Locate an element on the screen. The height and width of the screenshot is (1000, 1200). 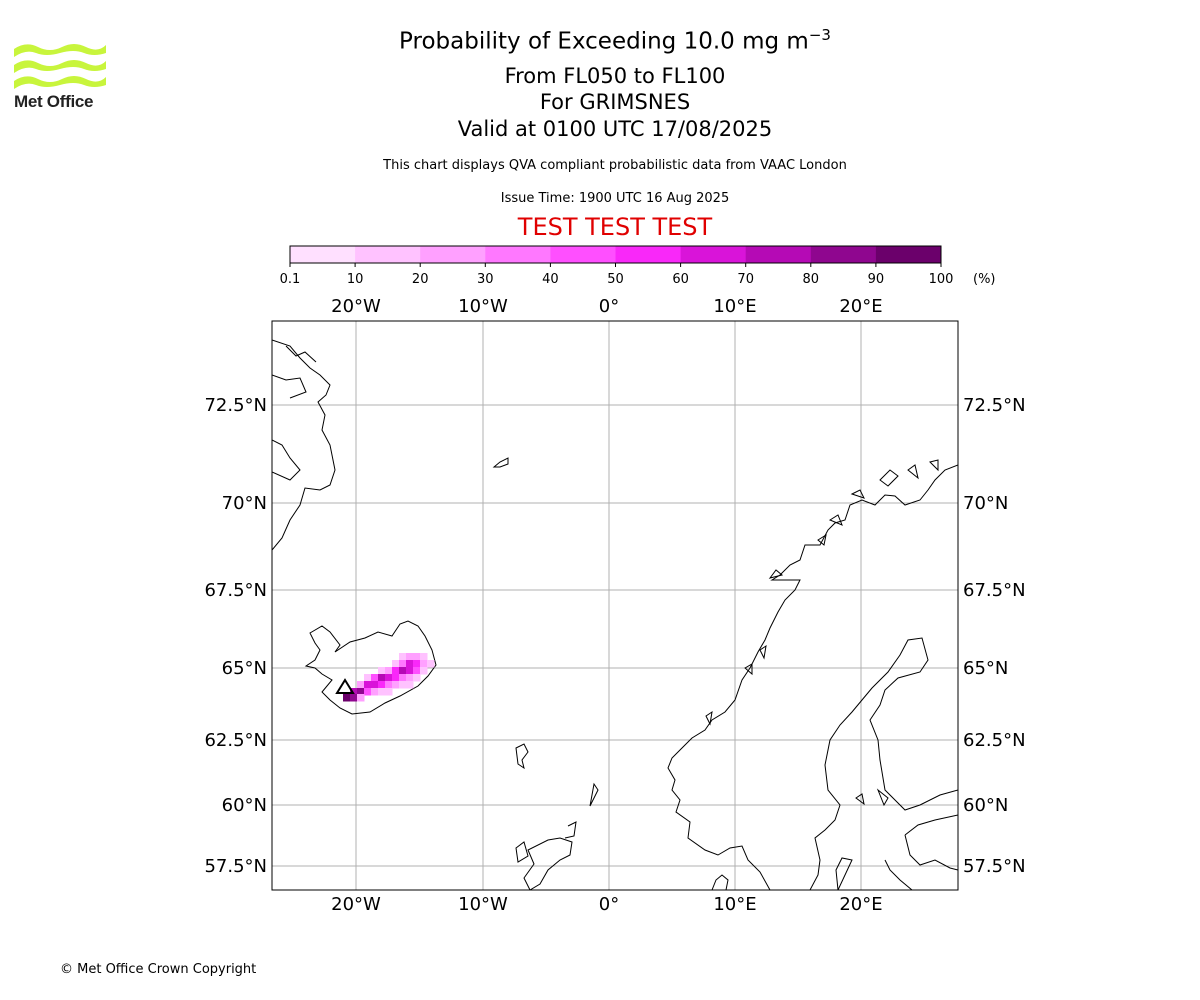
coastline-greenland-inlet is located at coordinates (294, 413).